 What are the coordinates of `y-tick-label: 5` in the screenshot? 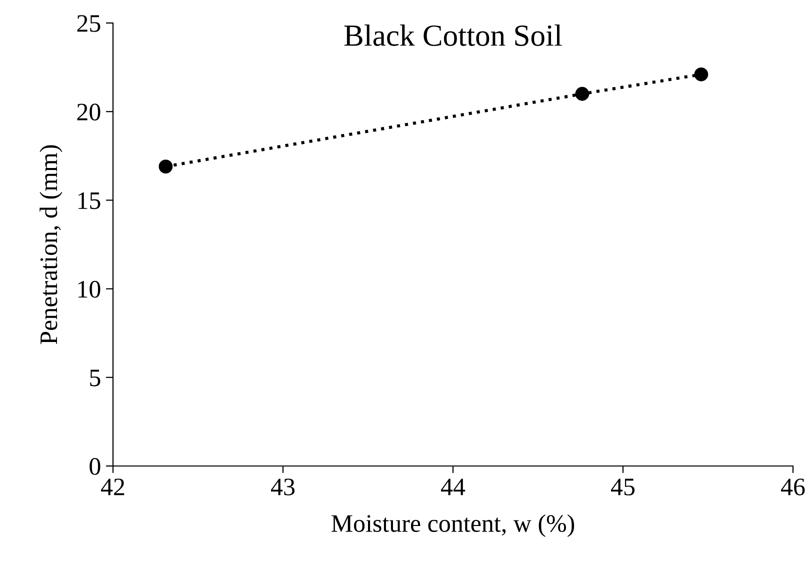 It's located at (95, 378).